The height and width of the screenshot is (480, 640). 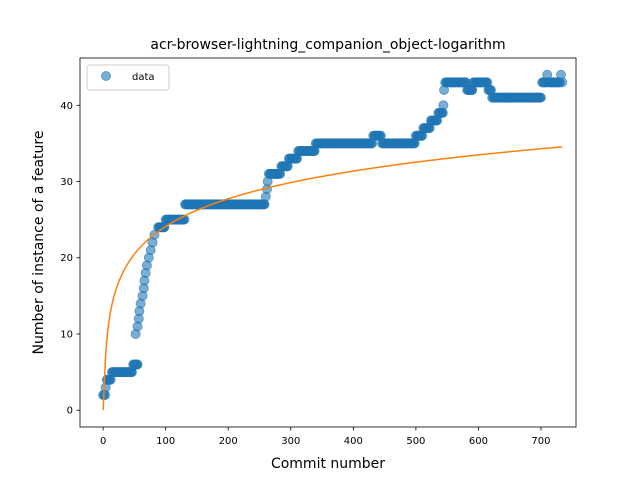 I want to click on y-tick-label-10: 10, so click(x=66, y=334).